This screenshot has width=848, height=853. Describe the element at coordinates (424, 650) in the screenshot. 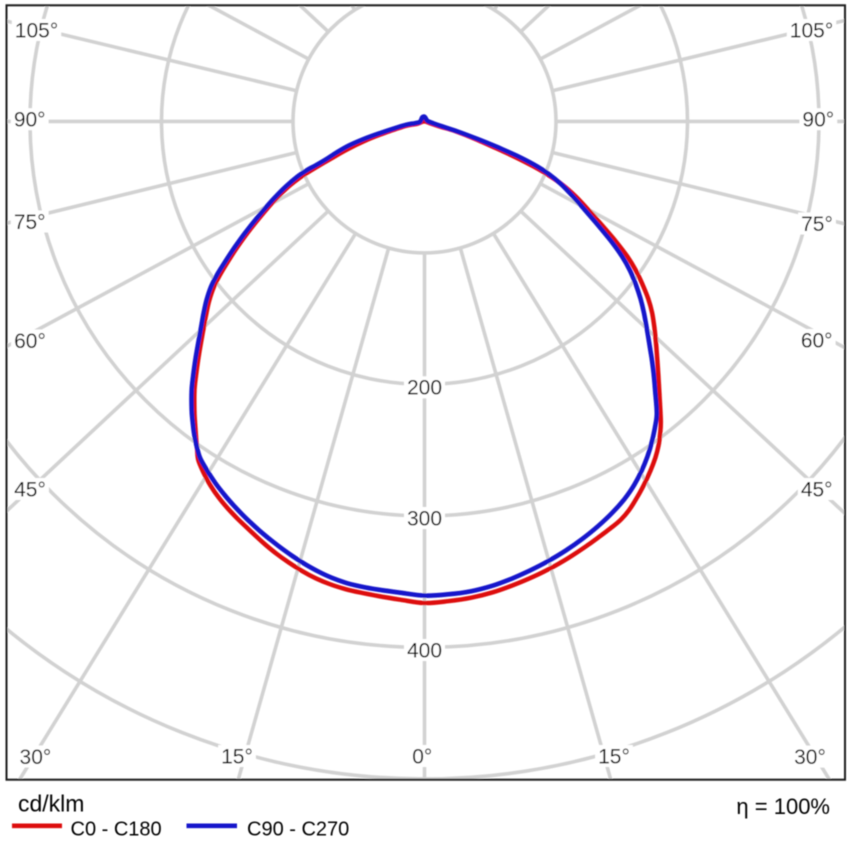

I see `svg-text: 400` at that location.